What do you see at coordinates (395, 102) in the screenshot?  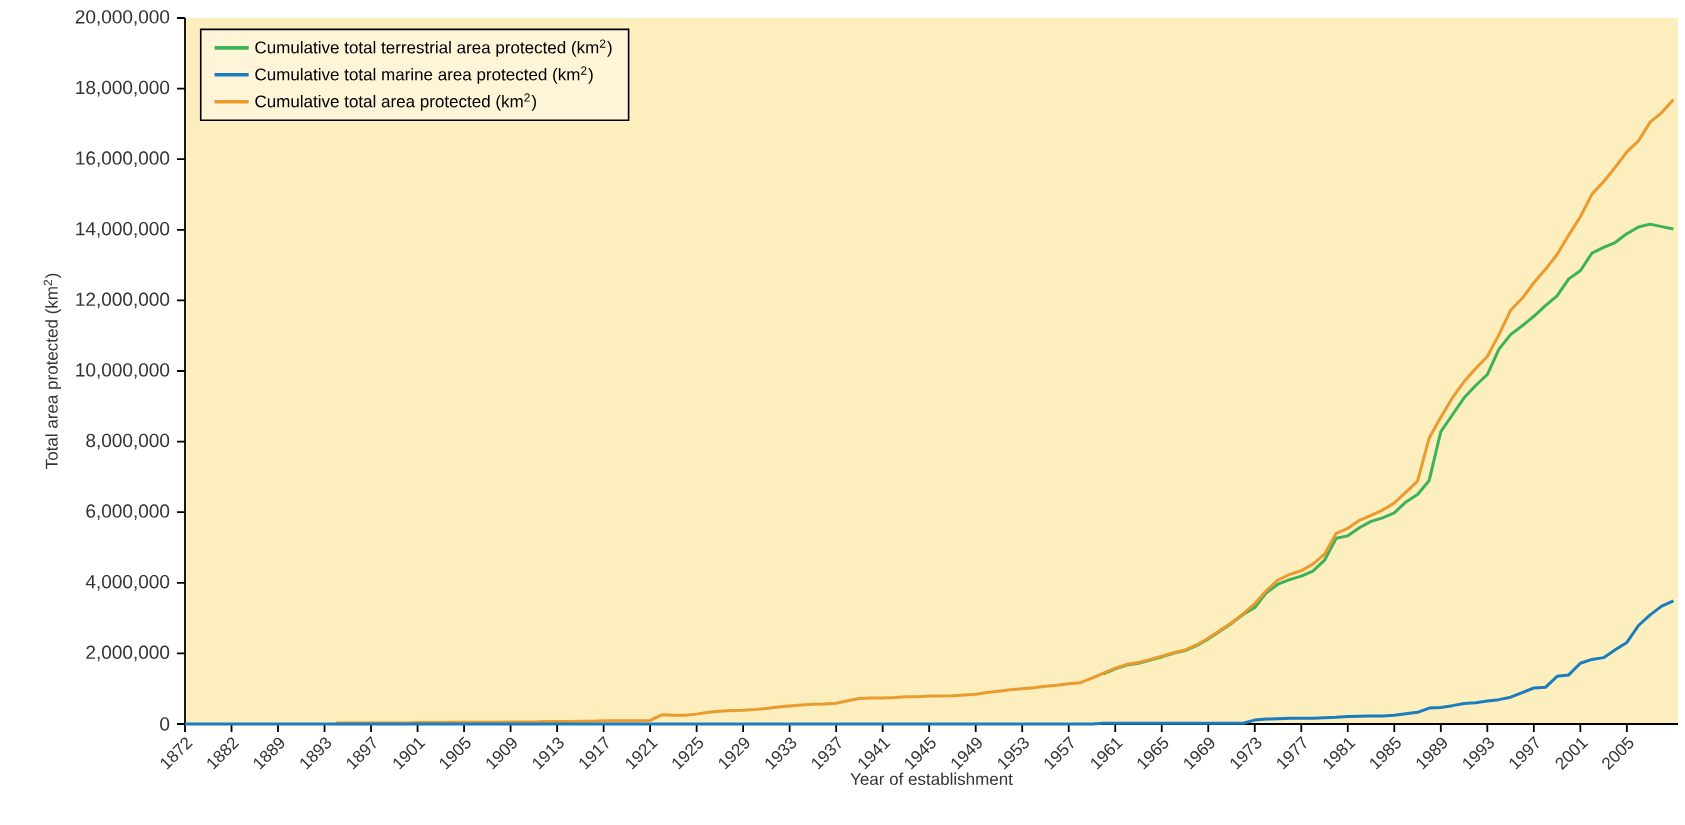 I see `legend-label: Cumulative total area protected (km$^{2}$)` at bounding box center [395, 102].